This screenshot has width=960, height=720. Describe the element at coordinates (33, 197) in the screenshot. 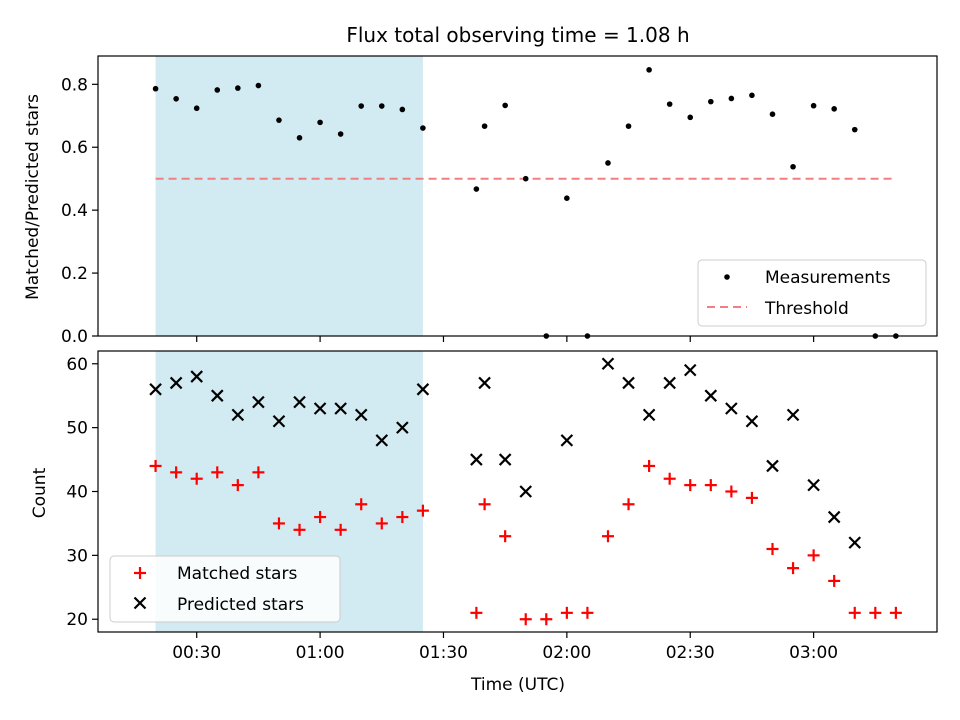

I see `top-y-axis-label: Matched/Predicted stars` at that location.